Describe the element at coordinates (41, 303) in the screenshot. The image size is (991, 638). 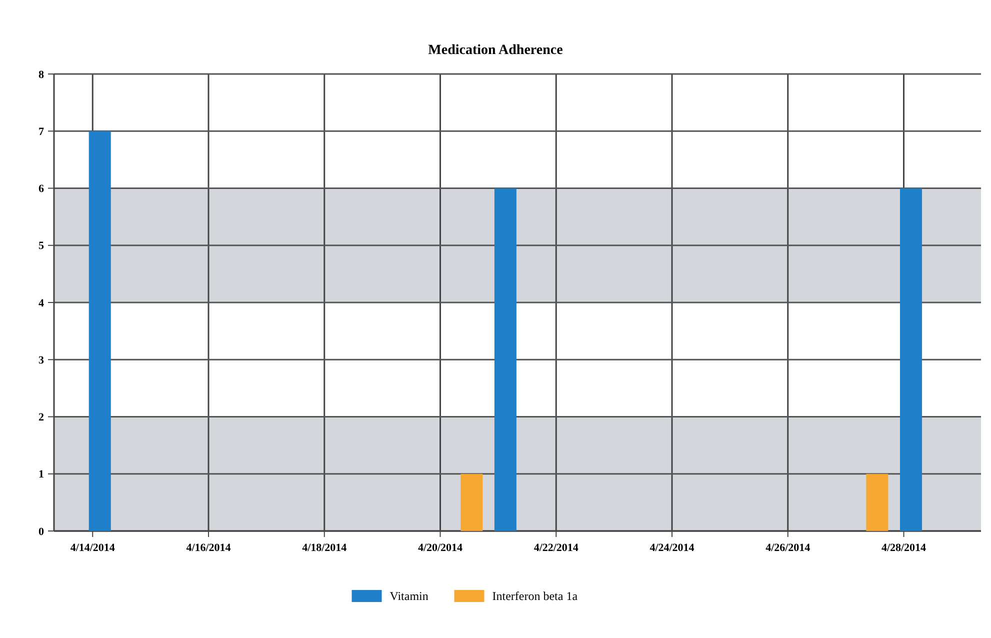
I see `y-tick-label: 4` at that location.